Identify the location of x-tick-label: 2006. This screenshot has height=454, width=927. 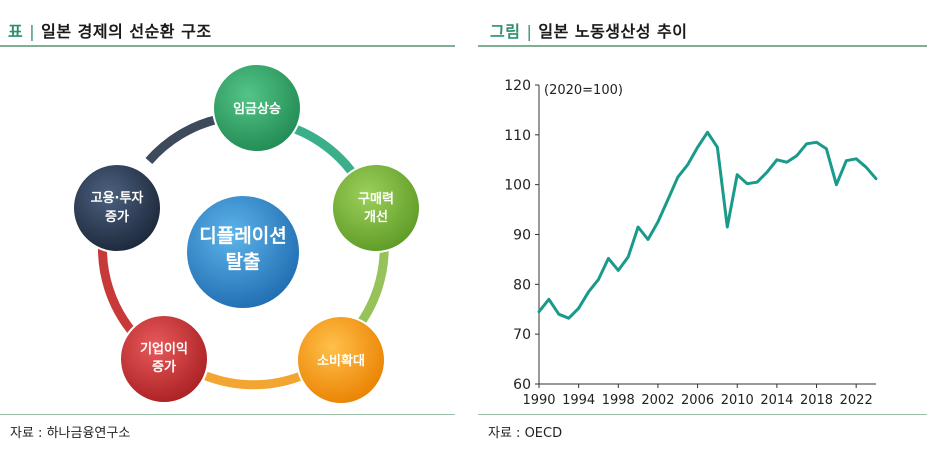
(697, 400).